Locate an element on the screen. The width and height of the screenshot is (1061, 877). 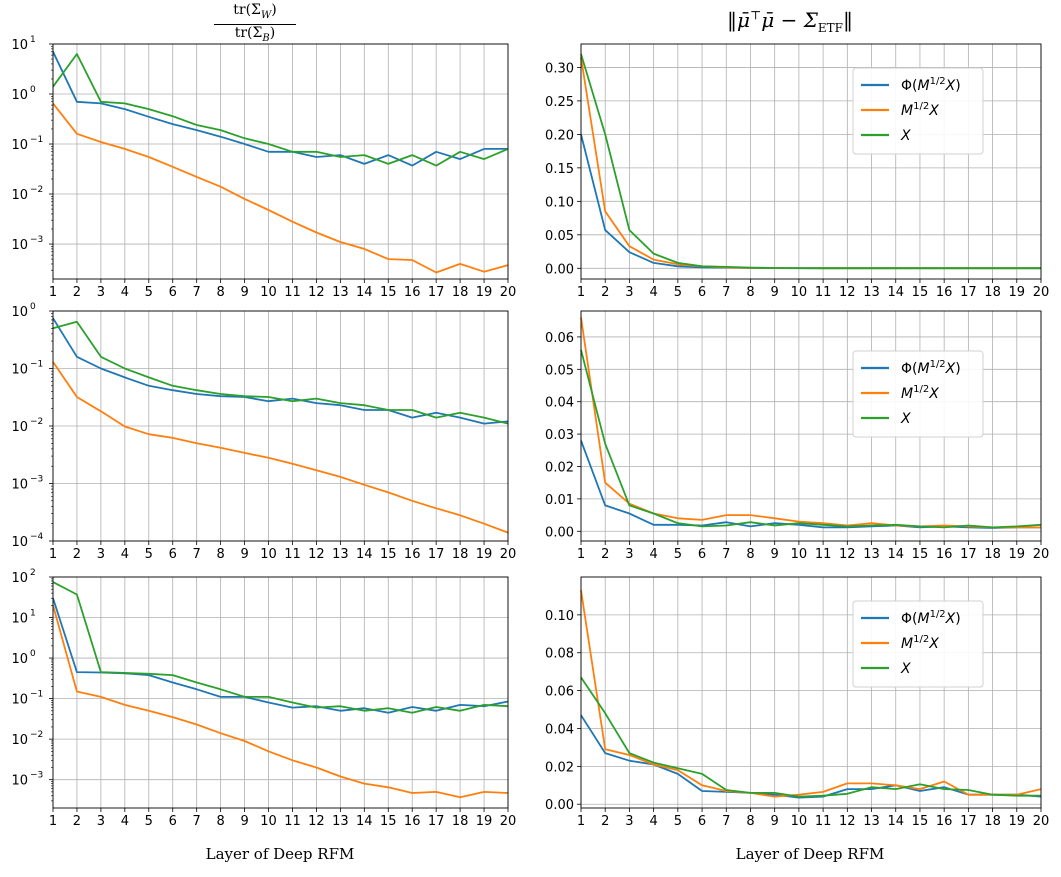
legend-box is located at coordinates (918, 394).